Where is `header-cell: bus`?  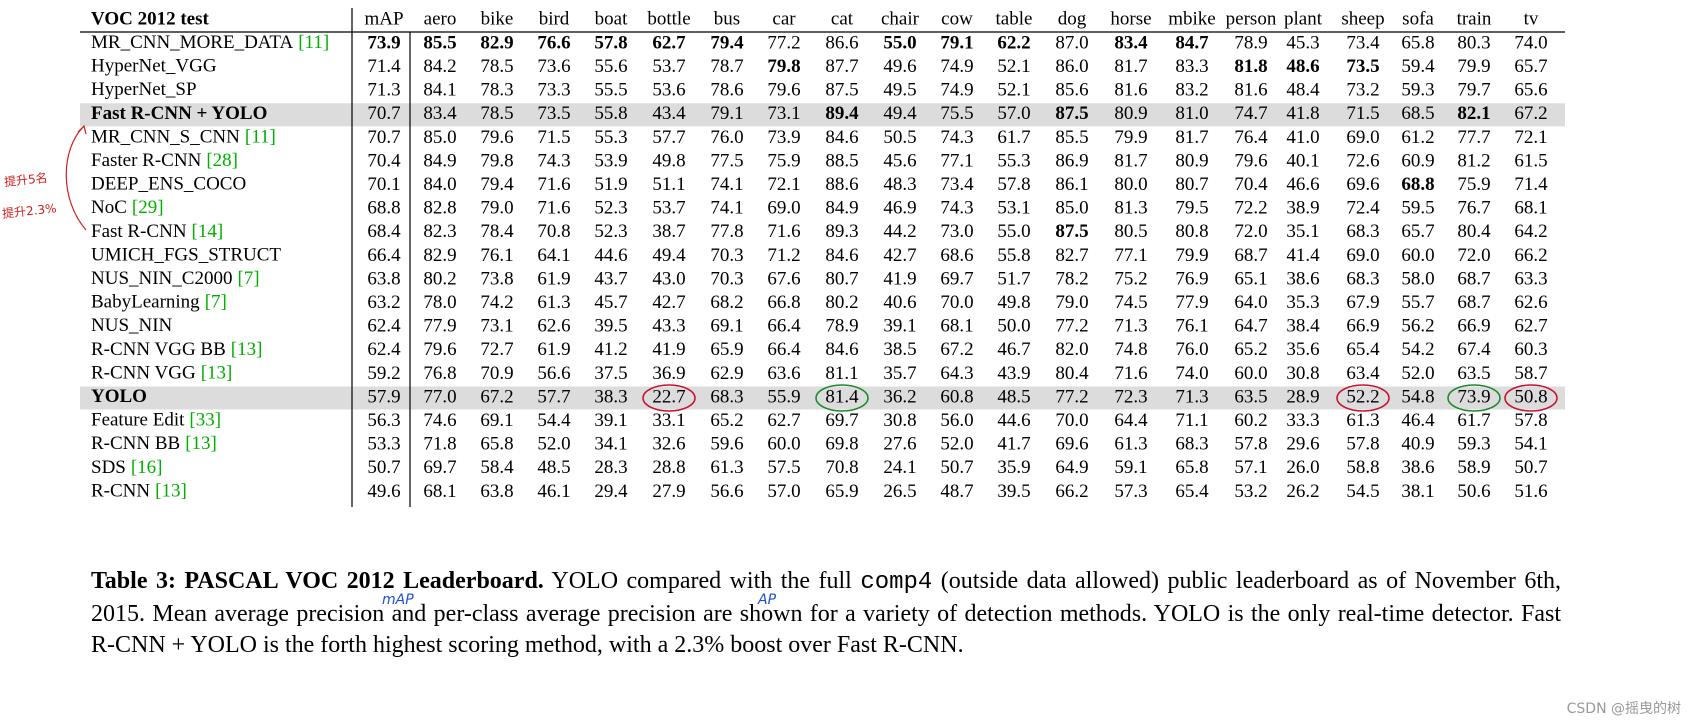 header-cell: bus is located at coordinates (727, 18).